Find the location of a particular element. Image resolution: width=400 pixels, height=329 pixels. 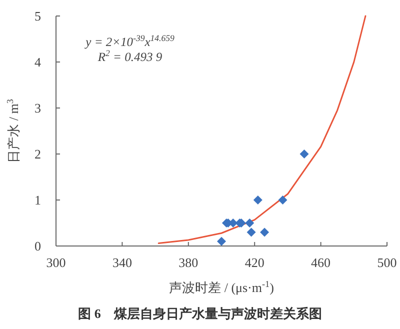

x-tick-label: 420 is located at coordinates (254, 262).